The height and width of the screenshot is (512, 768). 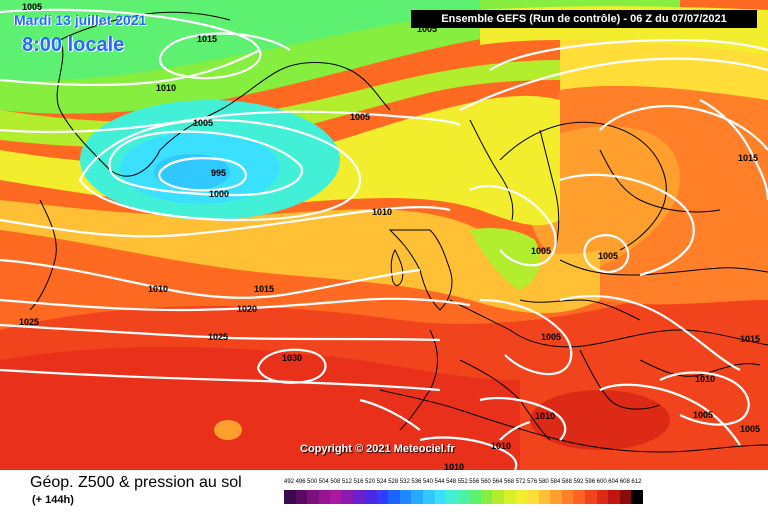 What do you see at coordinates (136, 482) in the screenshot?
I see `parameter-title: Géop. Z500 & pression au sol` at bounding box center [136, 482].